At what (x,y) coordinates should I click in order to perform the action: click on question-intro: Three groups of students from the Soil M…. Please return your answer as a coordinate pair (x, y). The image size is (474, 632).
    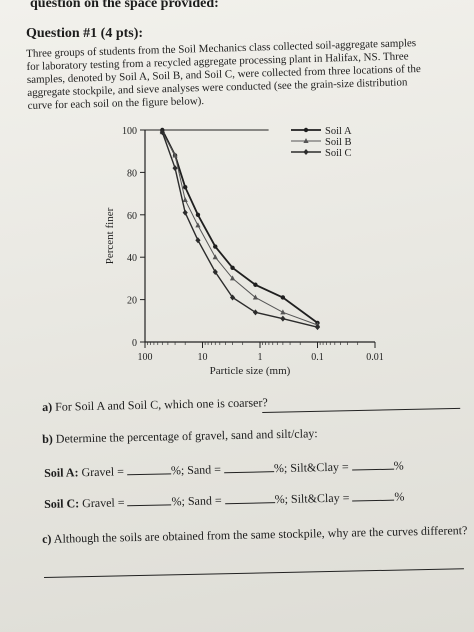
    Looking at the image, I should click on (224, 75).